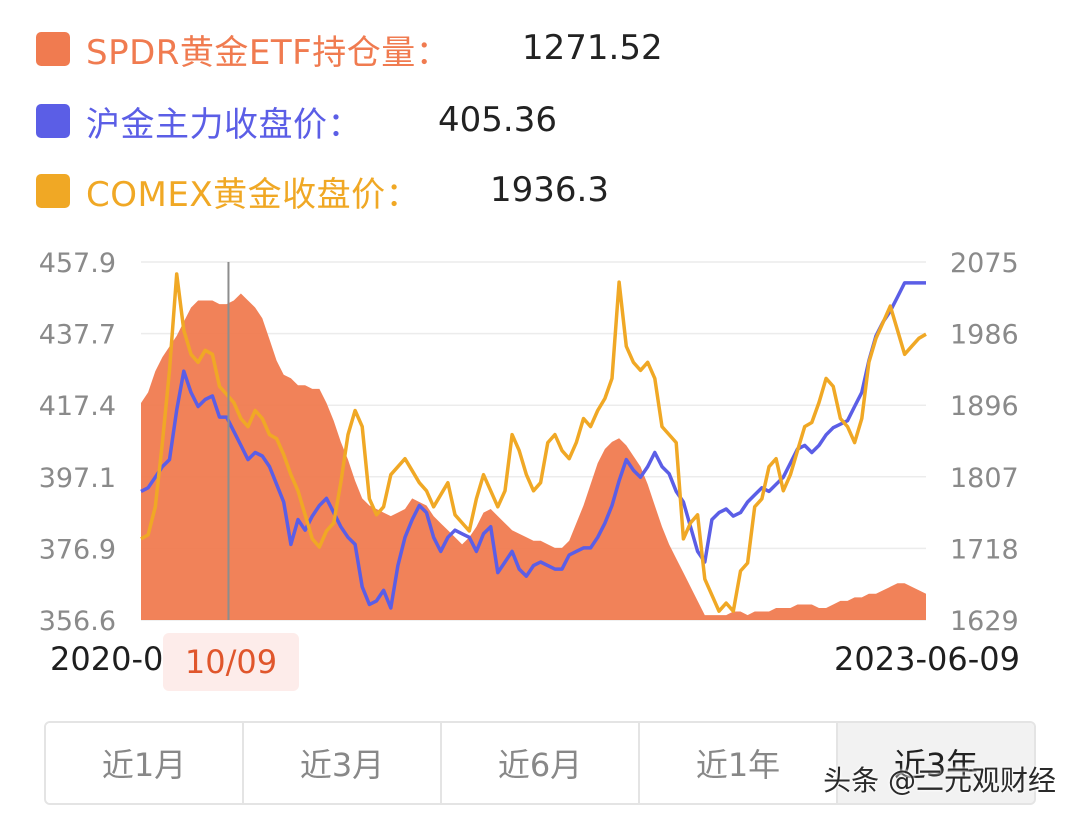  What do you see at coordinates (77, 263) in the screenshot?
I see `left-tick-label: 457.9` at bounding box center [77, 263].